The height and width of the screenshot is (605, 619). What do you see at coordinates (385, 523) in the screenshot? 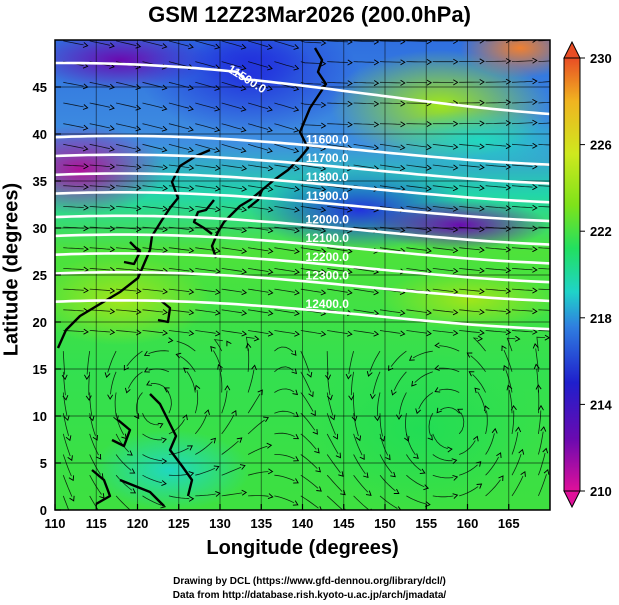
I see `x-tick-label: 150` at bounding box center [385, 523].